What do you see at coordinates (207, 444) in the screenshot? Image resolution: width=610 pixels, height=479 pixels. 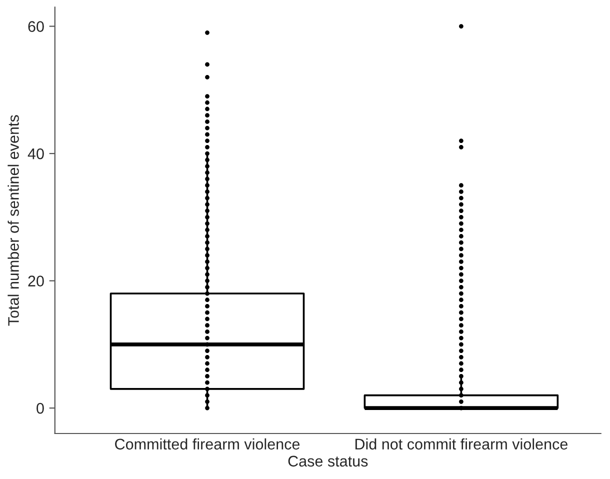 I see `x-tick-label: Committed firearm violence` at bounding box center [207, 444].